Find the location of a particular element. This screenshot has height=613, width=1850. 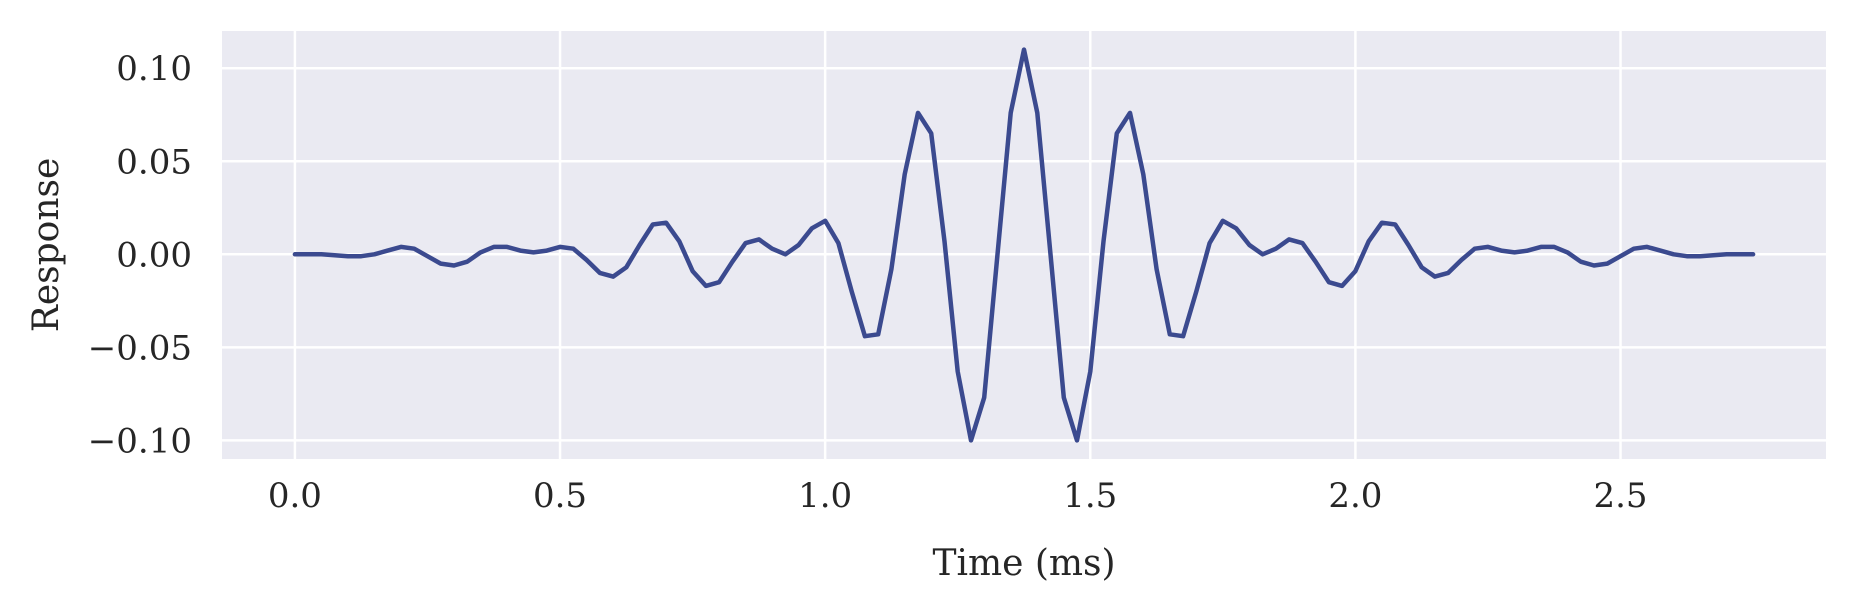

x-tick-label: 1.0 is located at coordinates (825, 496).